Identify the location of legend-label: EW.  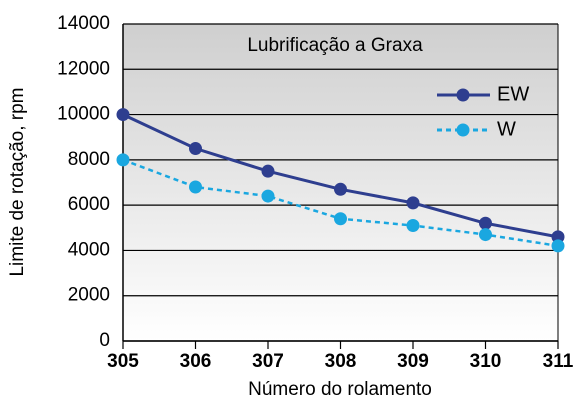
(513, 94).